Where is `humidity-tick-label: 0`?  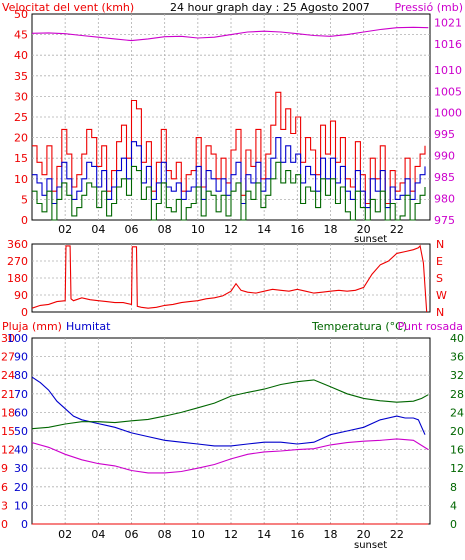
humidity-tick-label: 0 is located at coordinates (24, 524).